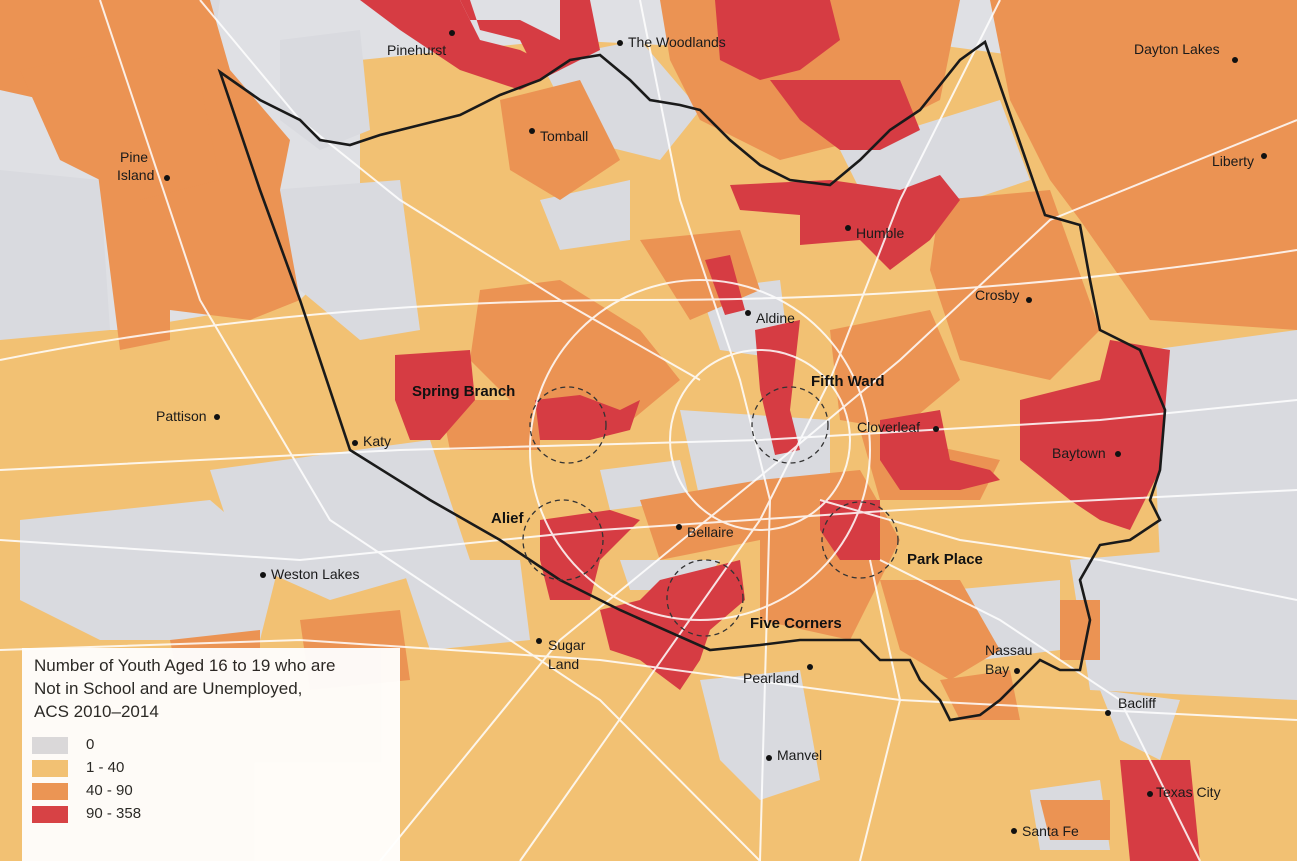  What do you see at coordinates (945, 559) in the screenshot?
I see `area-label-park-place: Park Place` at bounding box center [945, 559].